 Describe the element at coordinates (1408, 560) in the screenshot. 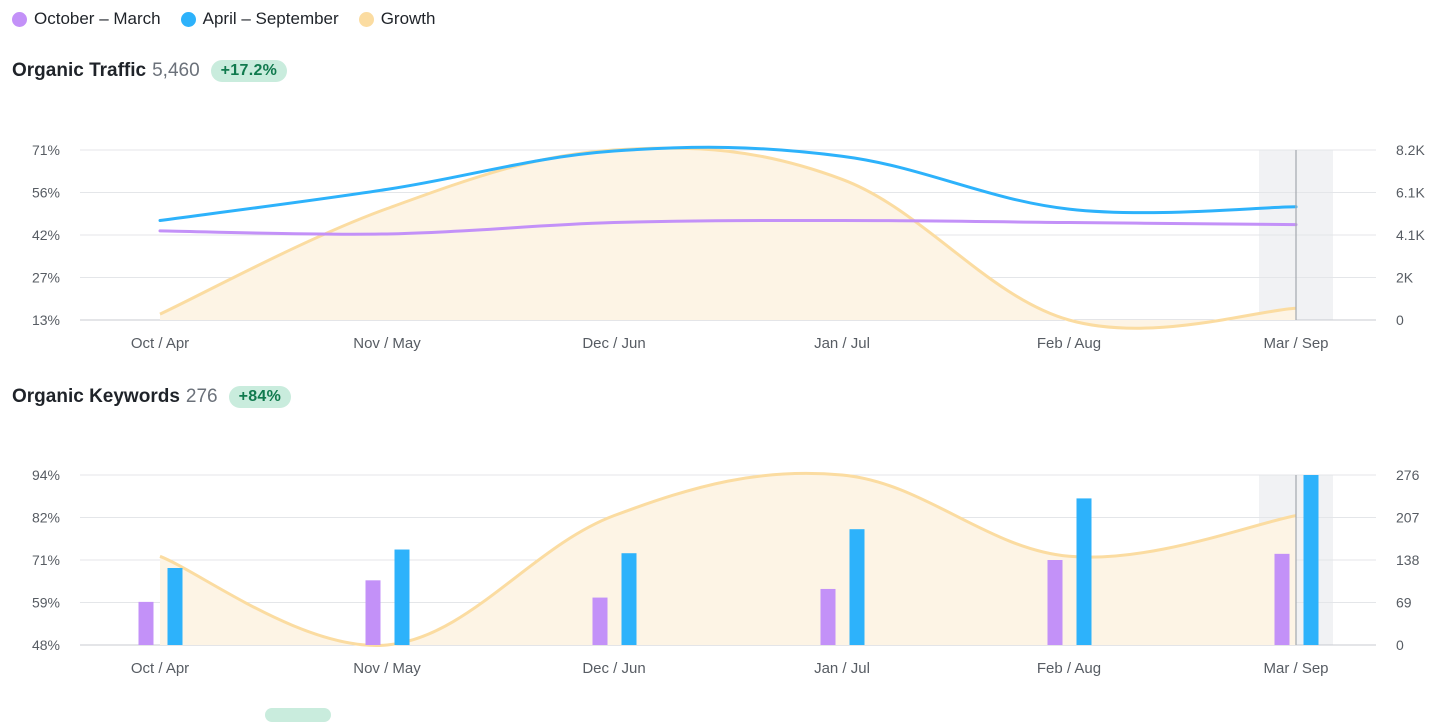

I see `right-axis-tick-label: 138` at that location.